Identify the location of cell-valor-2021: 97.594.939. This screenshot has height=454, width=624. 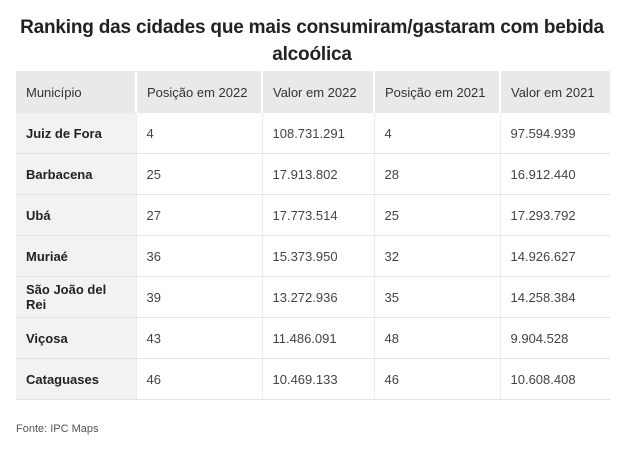
(555, 133).